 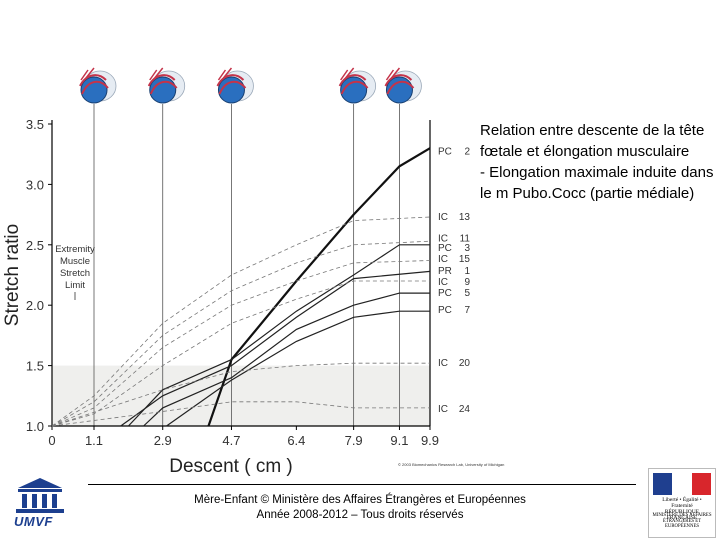 What do you see at coordinates (35, 305) in the screenshot?
I see `y-tick-label: 2.0` at bounding box center [35, 305].